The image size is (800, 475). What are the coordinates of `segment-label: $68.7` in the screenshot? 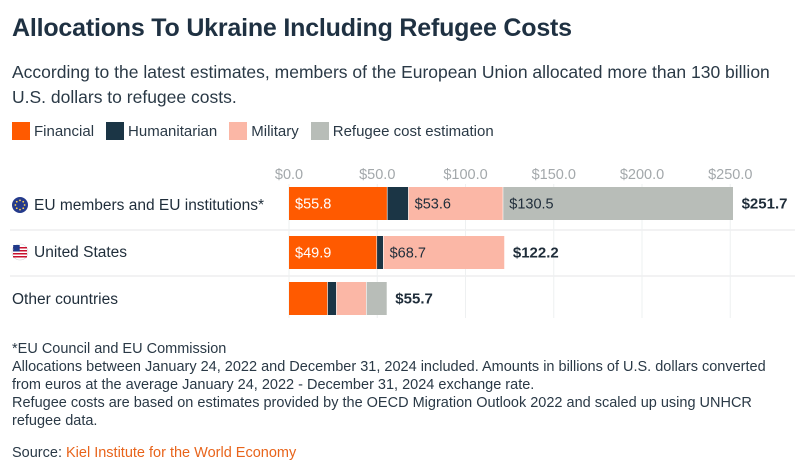 It's located at (408, 254).